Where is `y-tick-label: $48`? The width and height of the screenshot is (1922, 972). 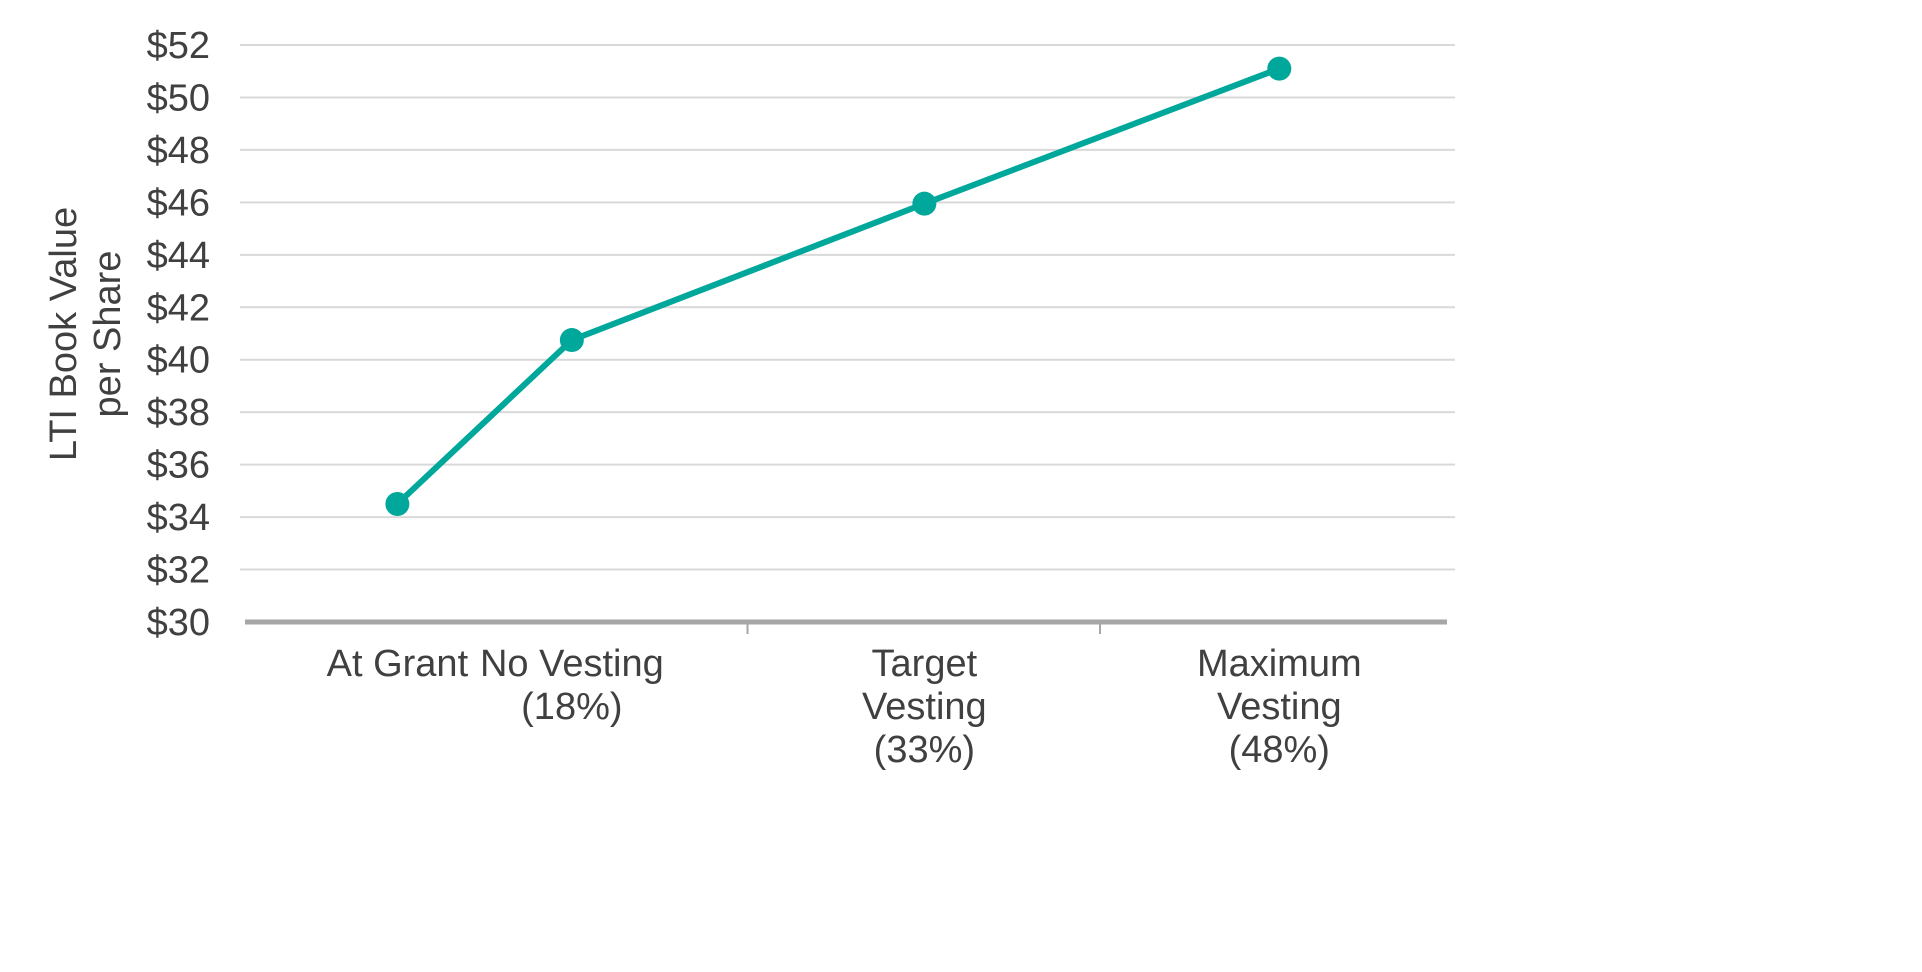 y-tick-label: $48 is located at coordinates (178, 151).